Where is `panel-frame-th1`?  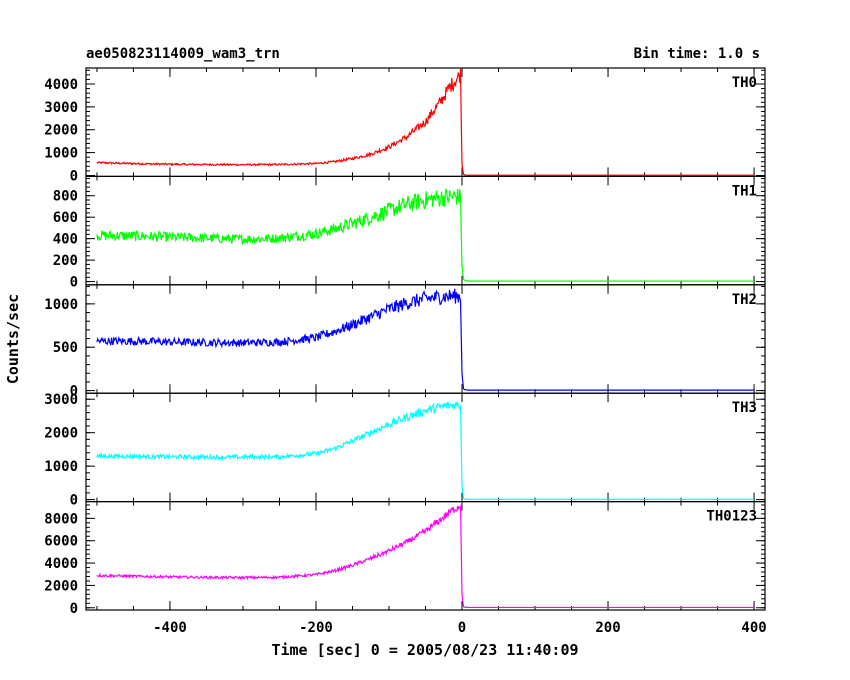 panel-frame-th1 is located at coordinates (425, 230).